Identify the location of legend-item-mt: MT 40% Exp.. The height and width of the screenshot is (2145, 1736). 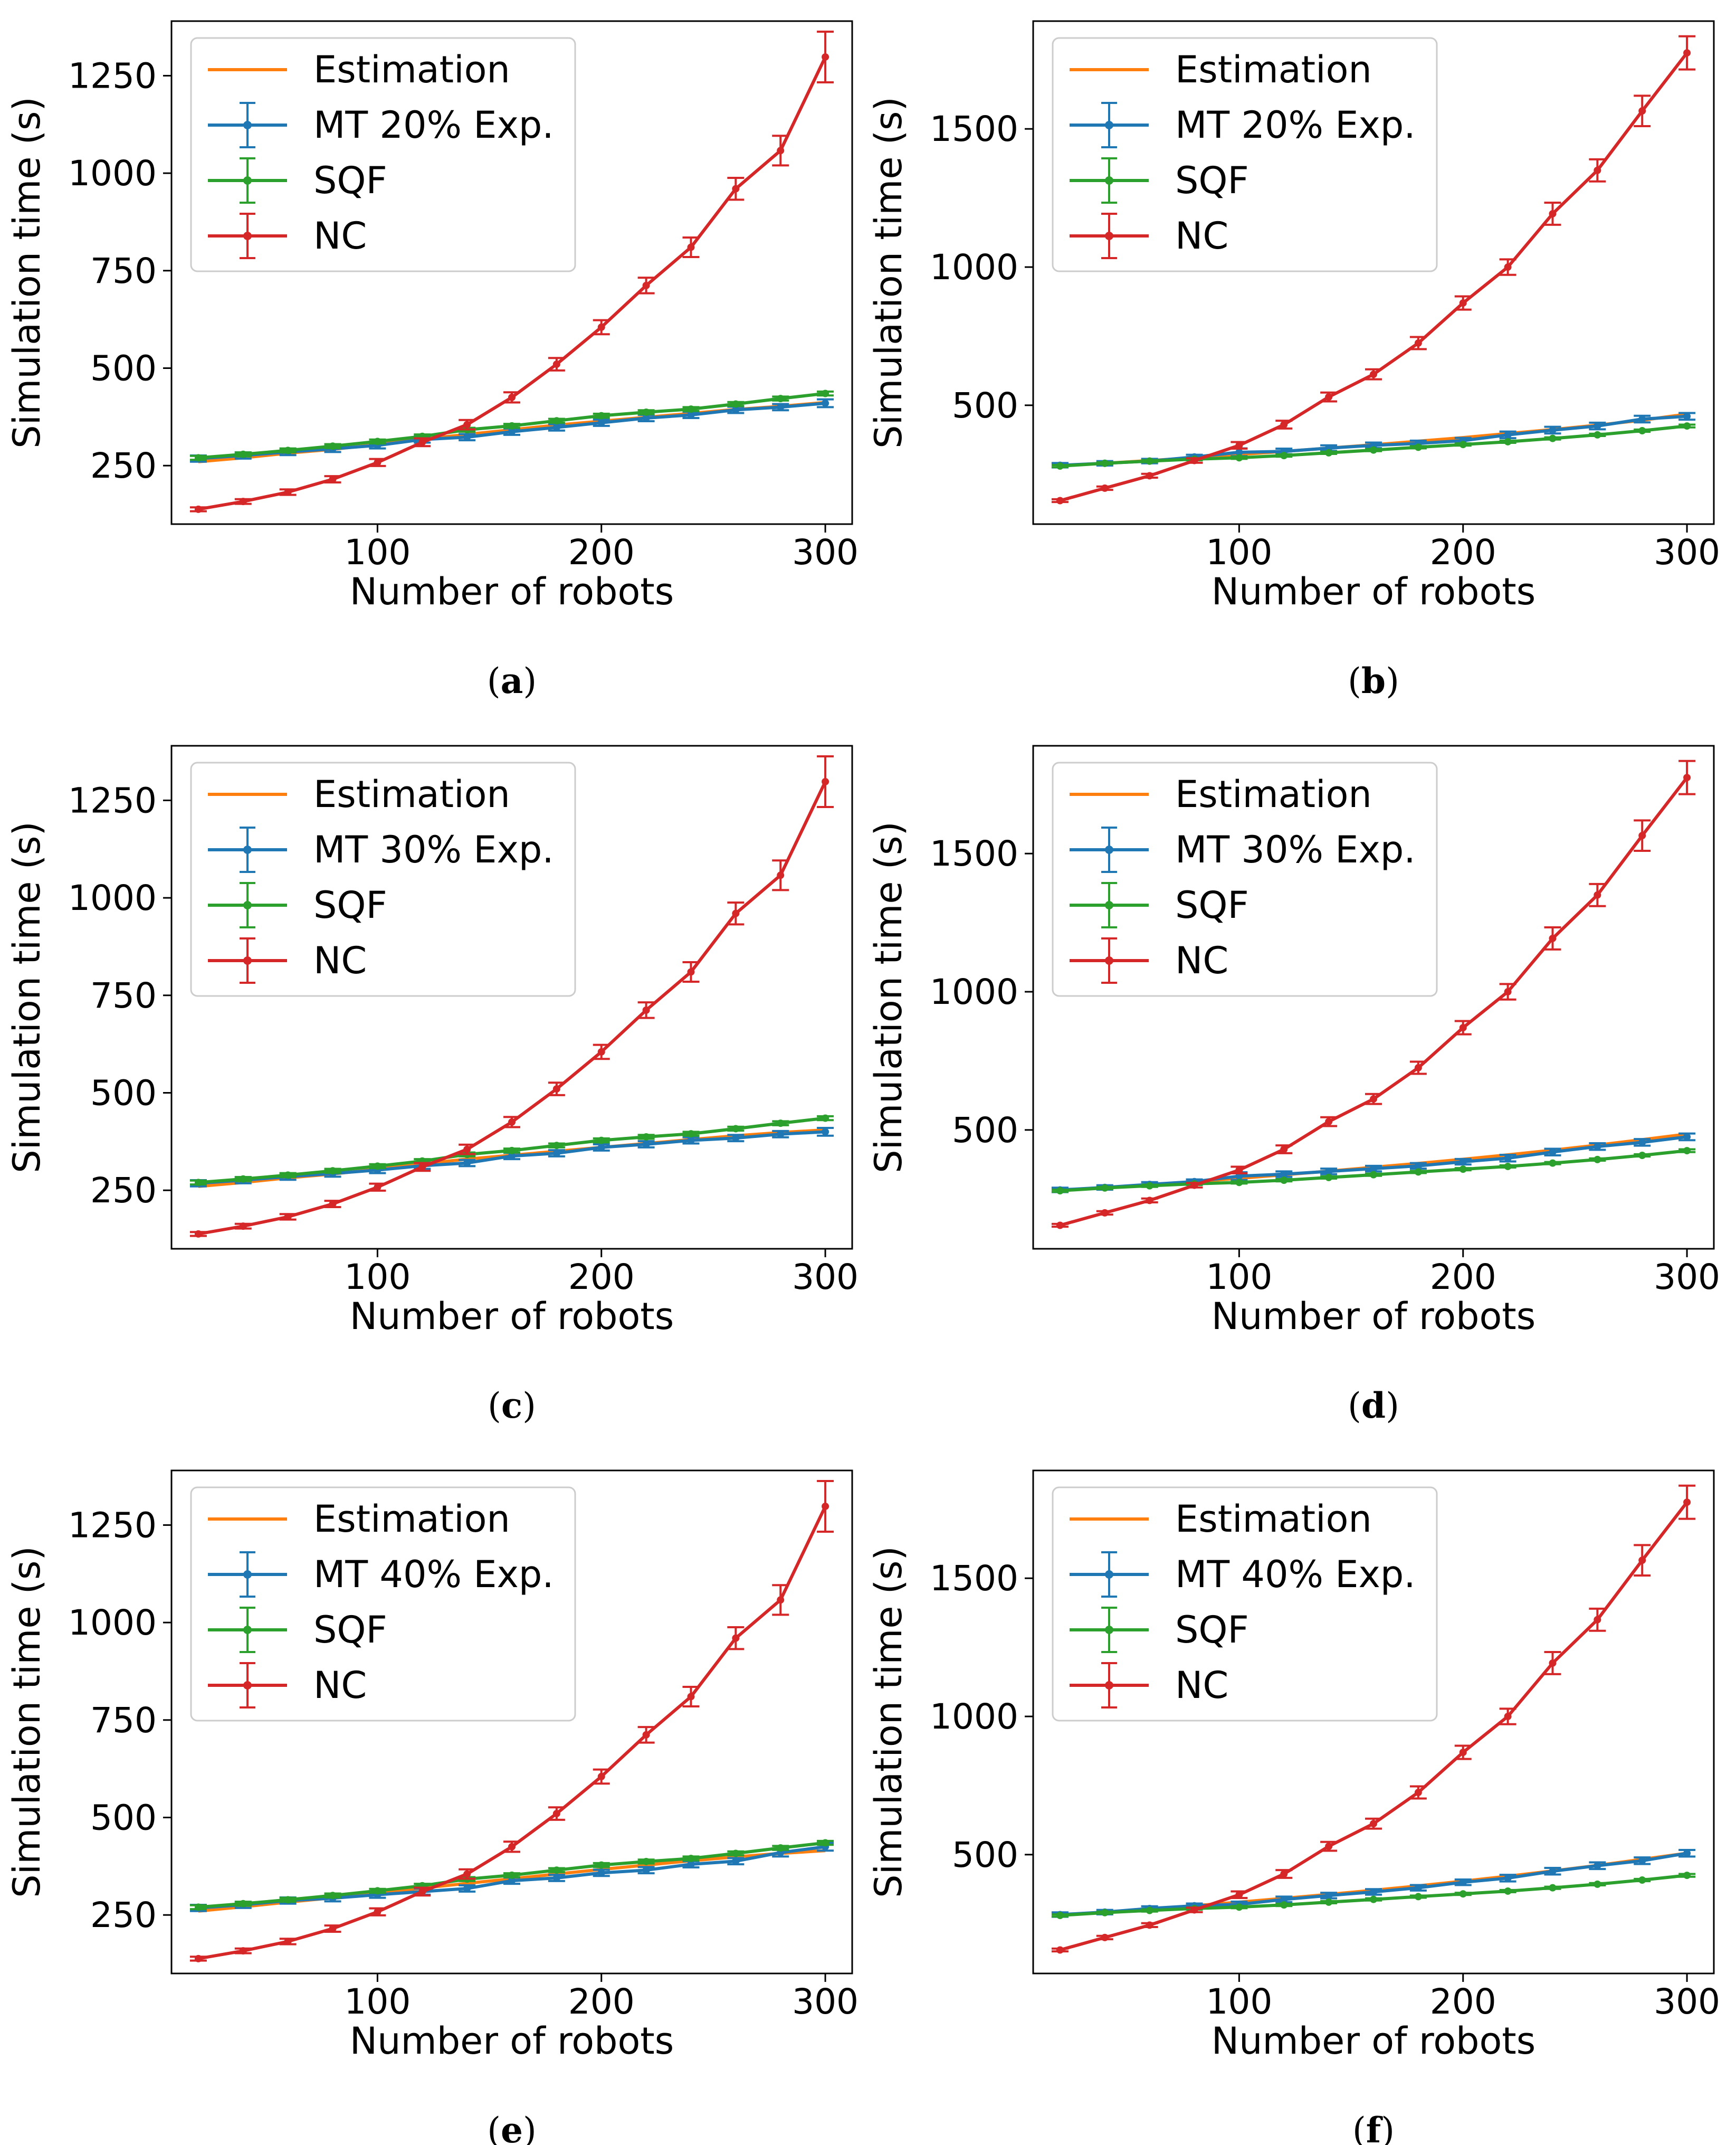
(381, 1574).